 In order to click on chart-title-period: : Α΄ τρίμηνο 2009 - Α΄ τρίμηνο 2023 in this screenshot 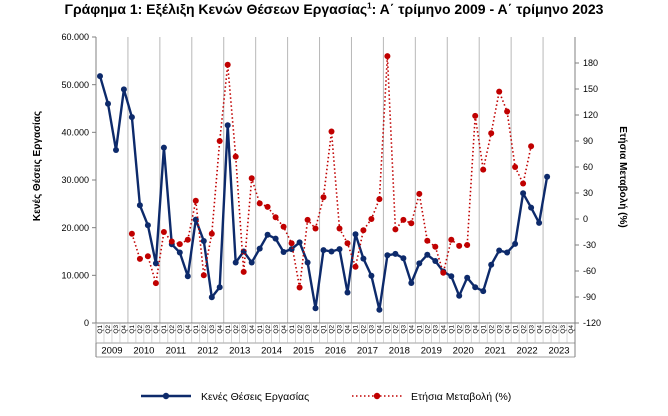, I will do `click(487, 9)`.